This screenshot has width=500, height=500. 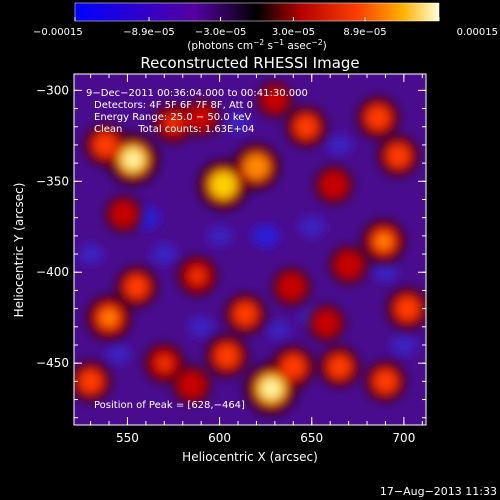 I want to click on chart-title: Reconstructed RHESSI Image, so click(x=249, y=63).